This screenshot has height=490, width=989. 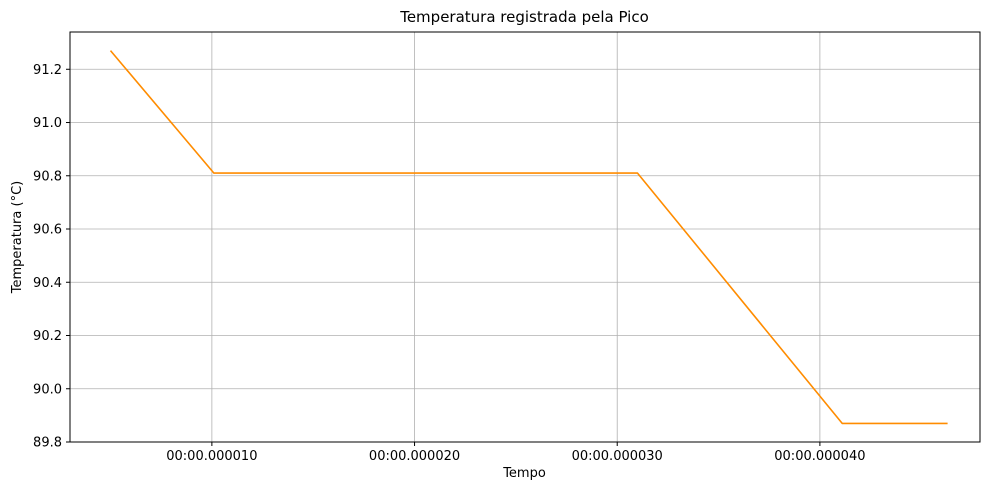 What do you see at coordinates (47, 336) in the screenshot?
I see `y-tick-label: 90.2` at bounding box center [47, 336].